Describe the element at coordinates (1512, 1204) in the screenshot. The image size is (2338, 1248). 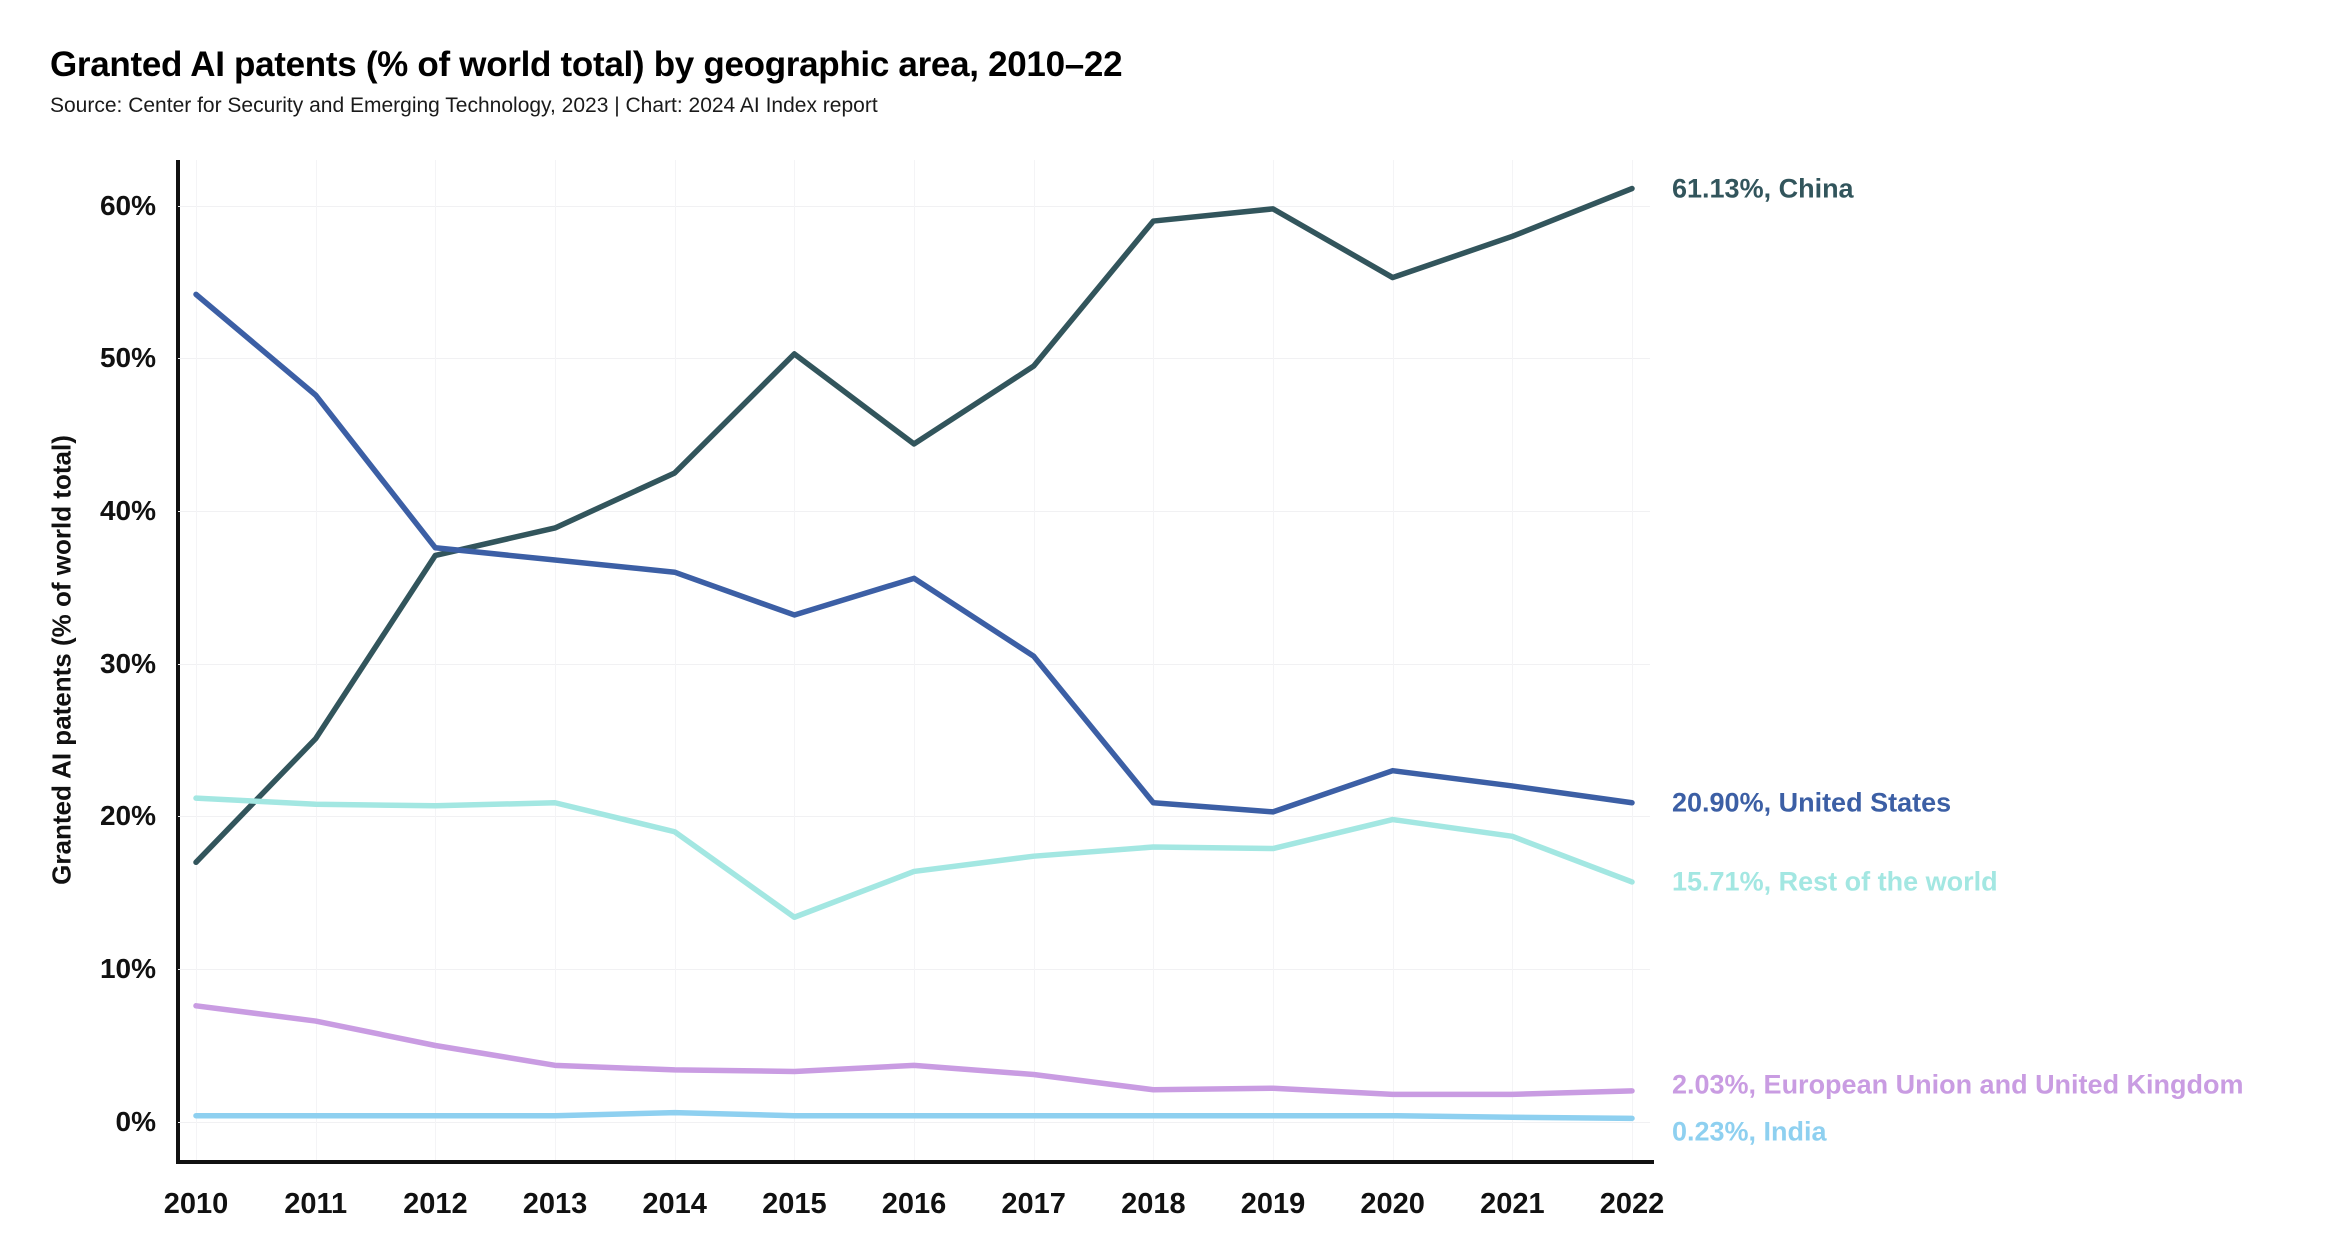
I see `x-axis-tick-label: 2021` at that location.